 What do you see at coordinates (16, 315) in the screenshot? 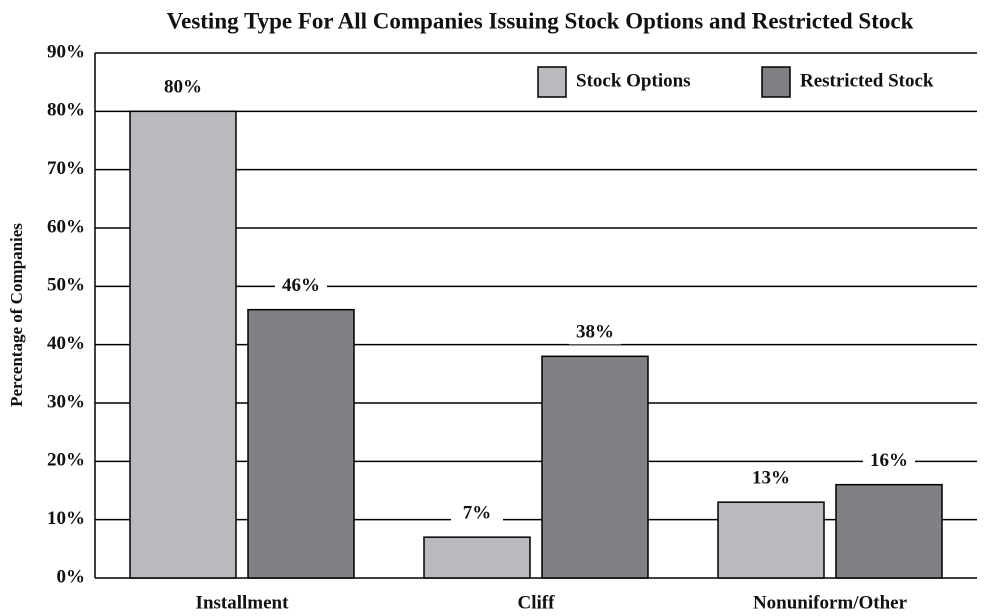
I see `y-axis-label: Percentage of Companies` at bounding box center [16, 315].